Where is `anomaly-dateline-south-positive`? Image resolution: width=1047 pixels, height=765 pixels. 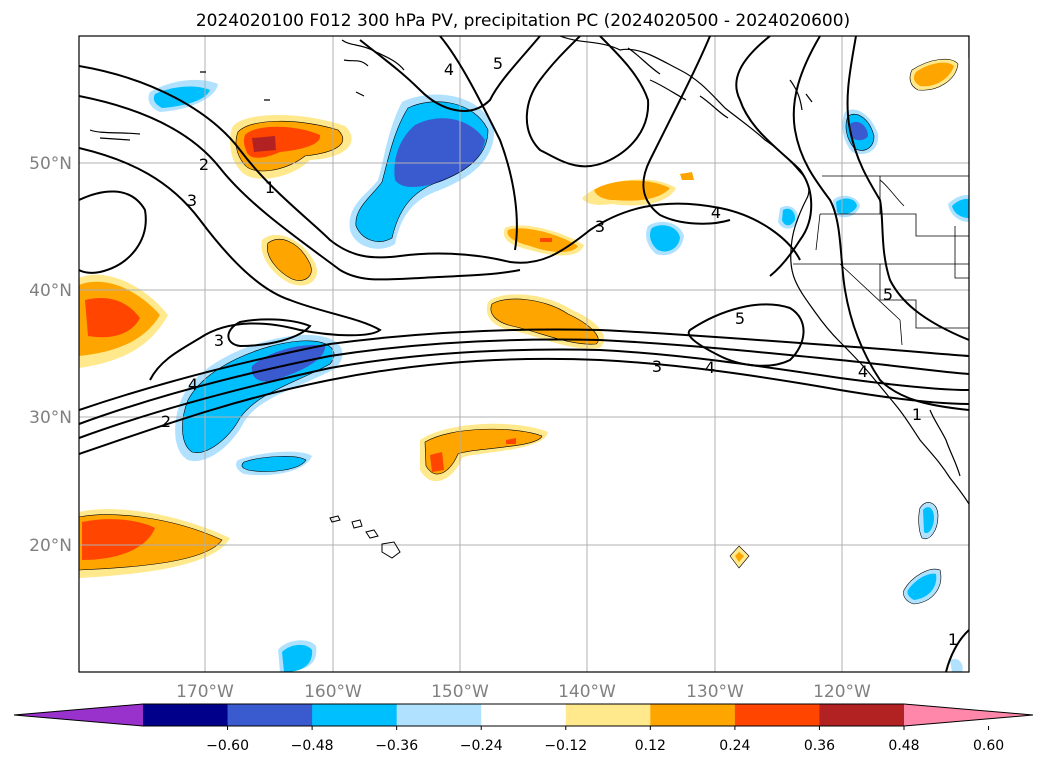 anomaly-dateline-south-positive is located at coordinates (154, 543).